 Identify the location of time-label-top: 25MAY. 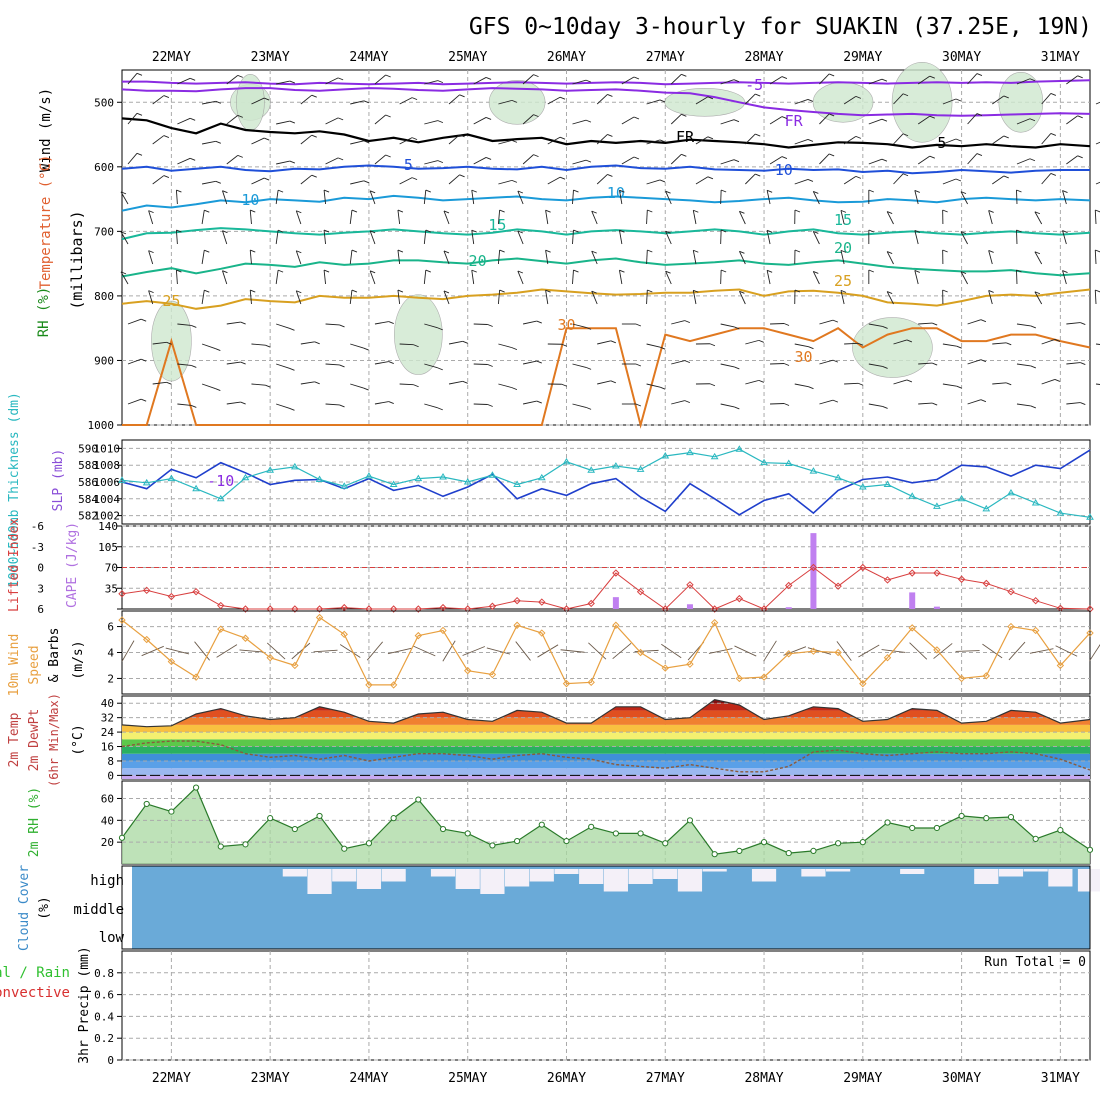
(467, 57).